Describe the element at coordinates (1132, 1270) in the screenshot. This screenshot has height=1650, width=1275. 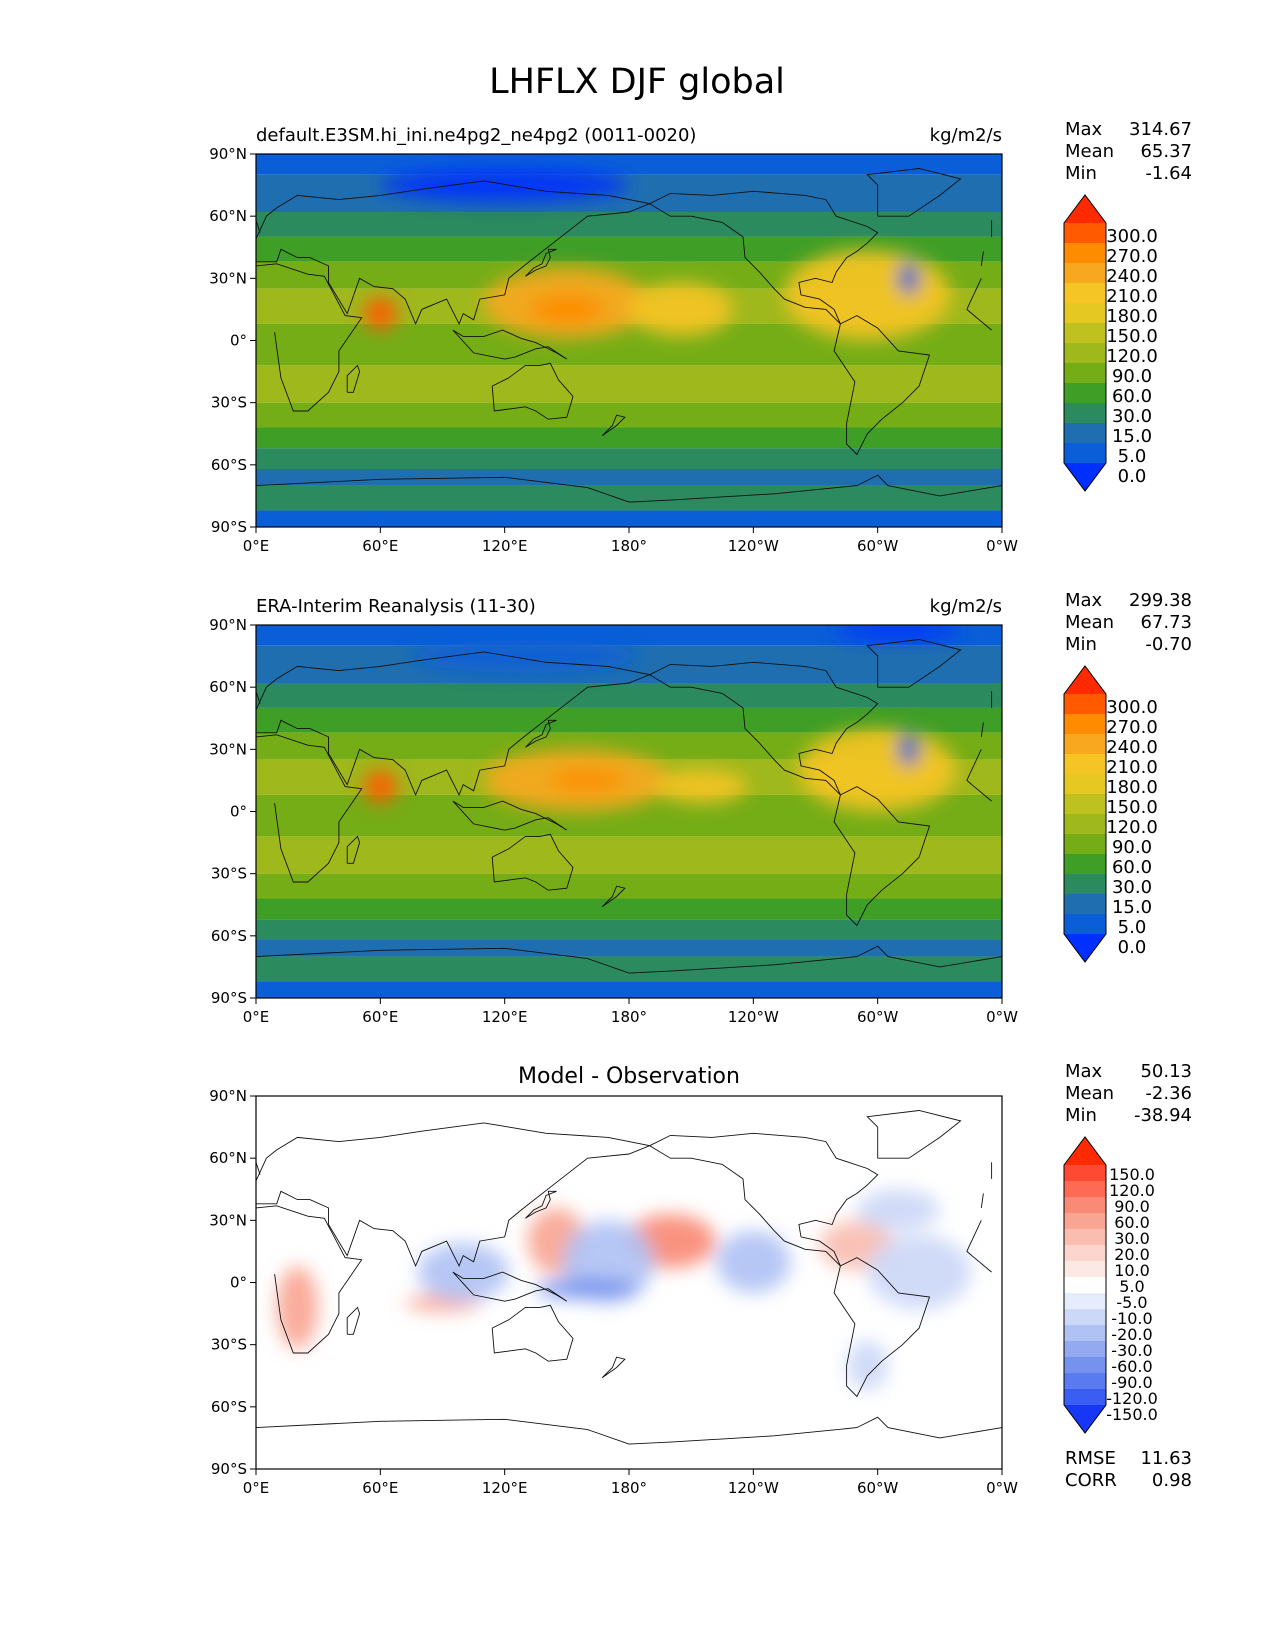
I see `colorbar-label: 10.0` at that location.